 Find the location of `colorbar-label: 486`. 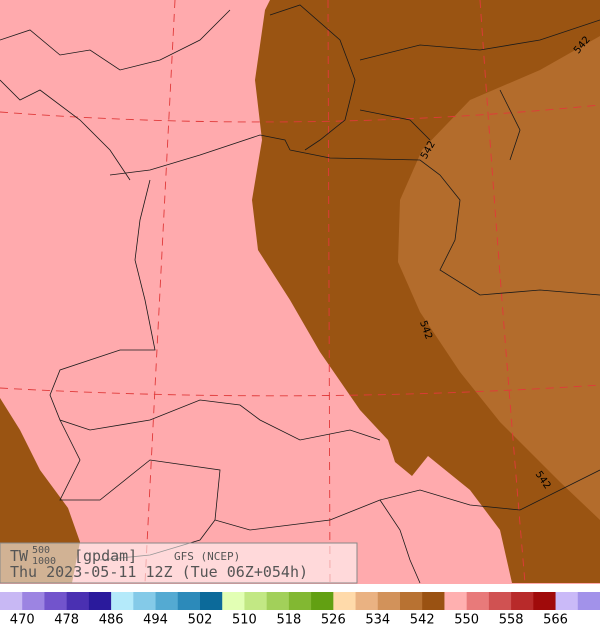

colorbar-label: 486 is located at coordinates (111, 620).